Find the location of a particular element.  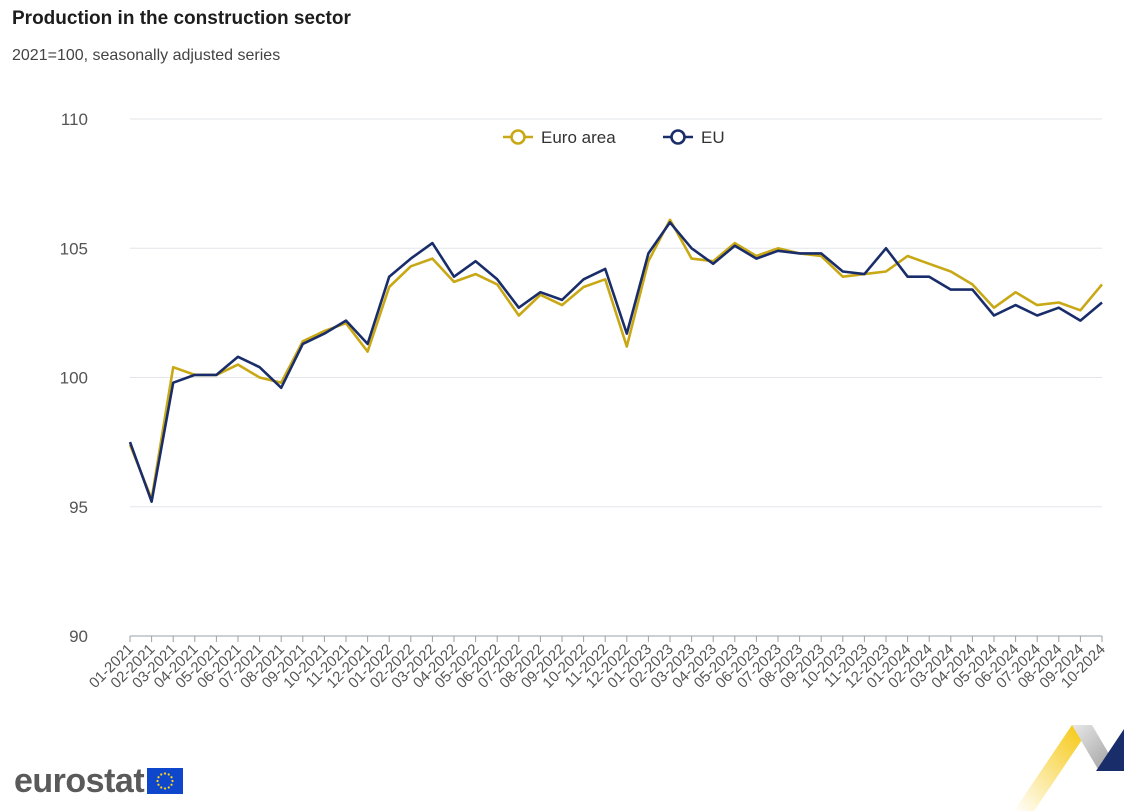

corner-decoration-icon is located at coordinates (1069, 768).